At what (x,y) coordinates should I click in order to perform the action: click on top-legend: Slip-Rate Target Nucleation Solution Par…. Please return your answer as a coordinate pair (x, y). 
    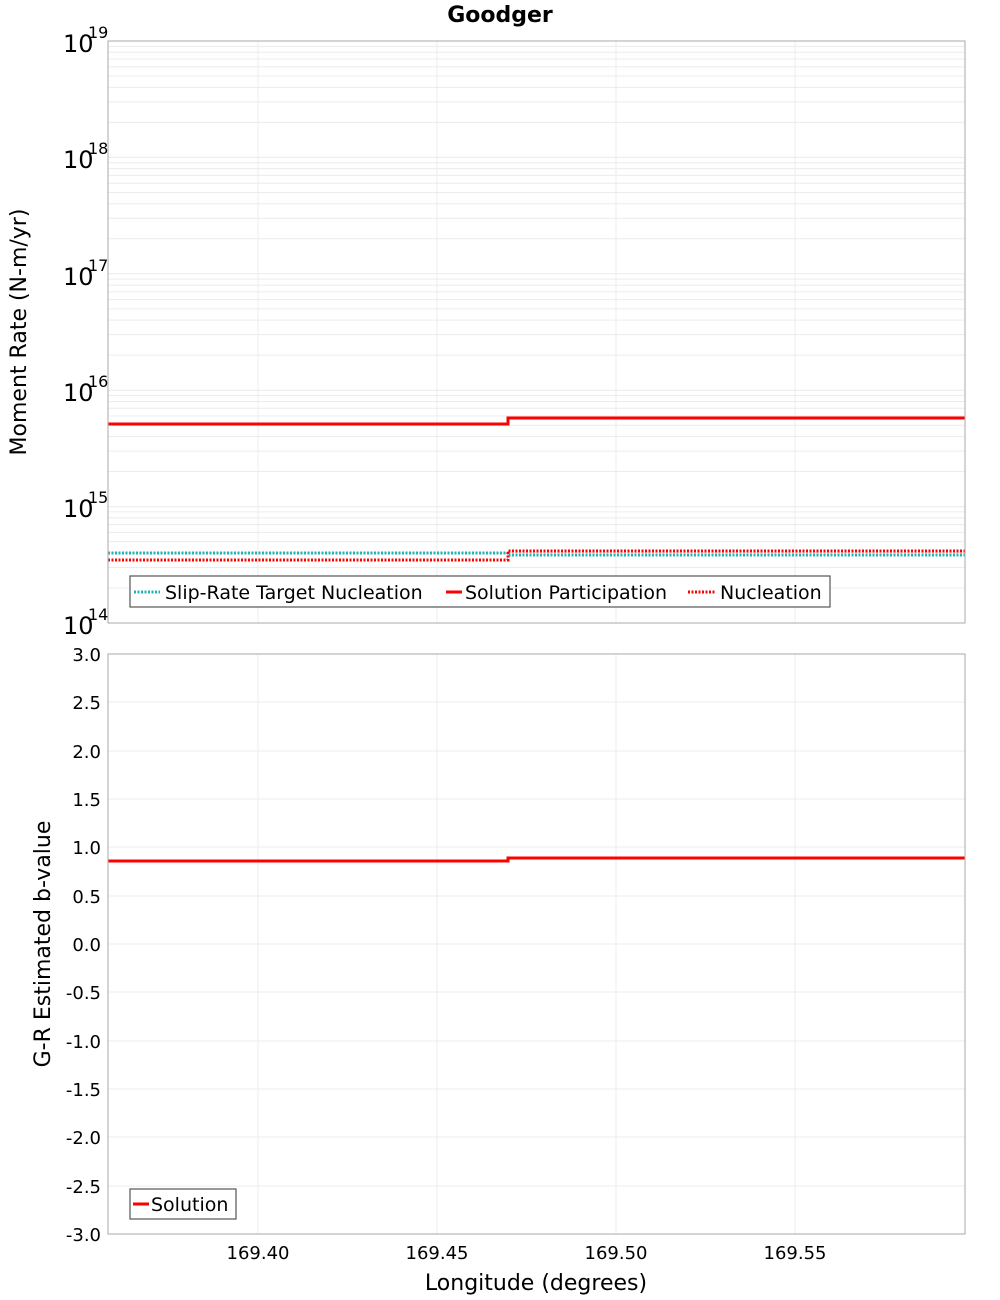
    Looking at the image, I should click on (480, 591).